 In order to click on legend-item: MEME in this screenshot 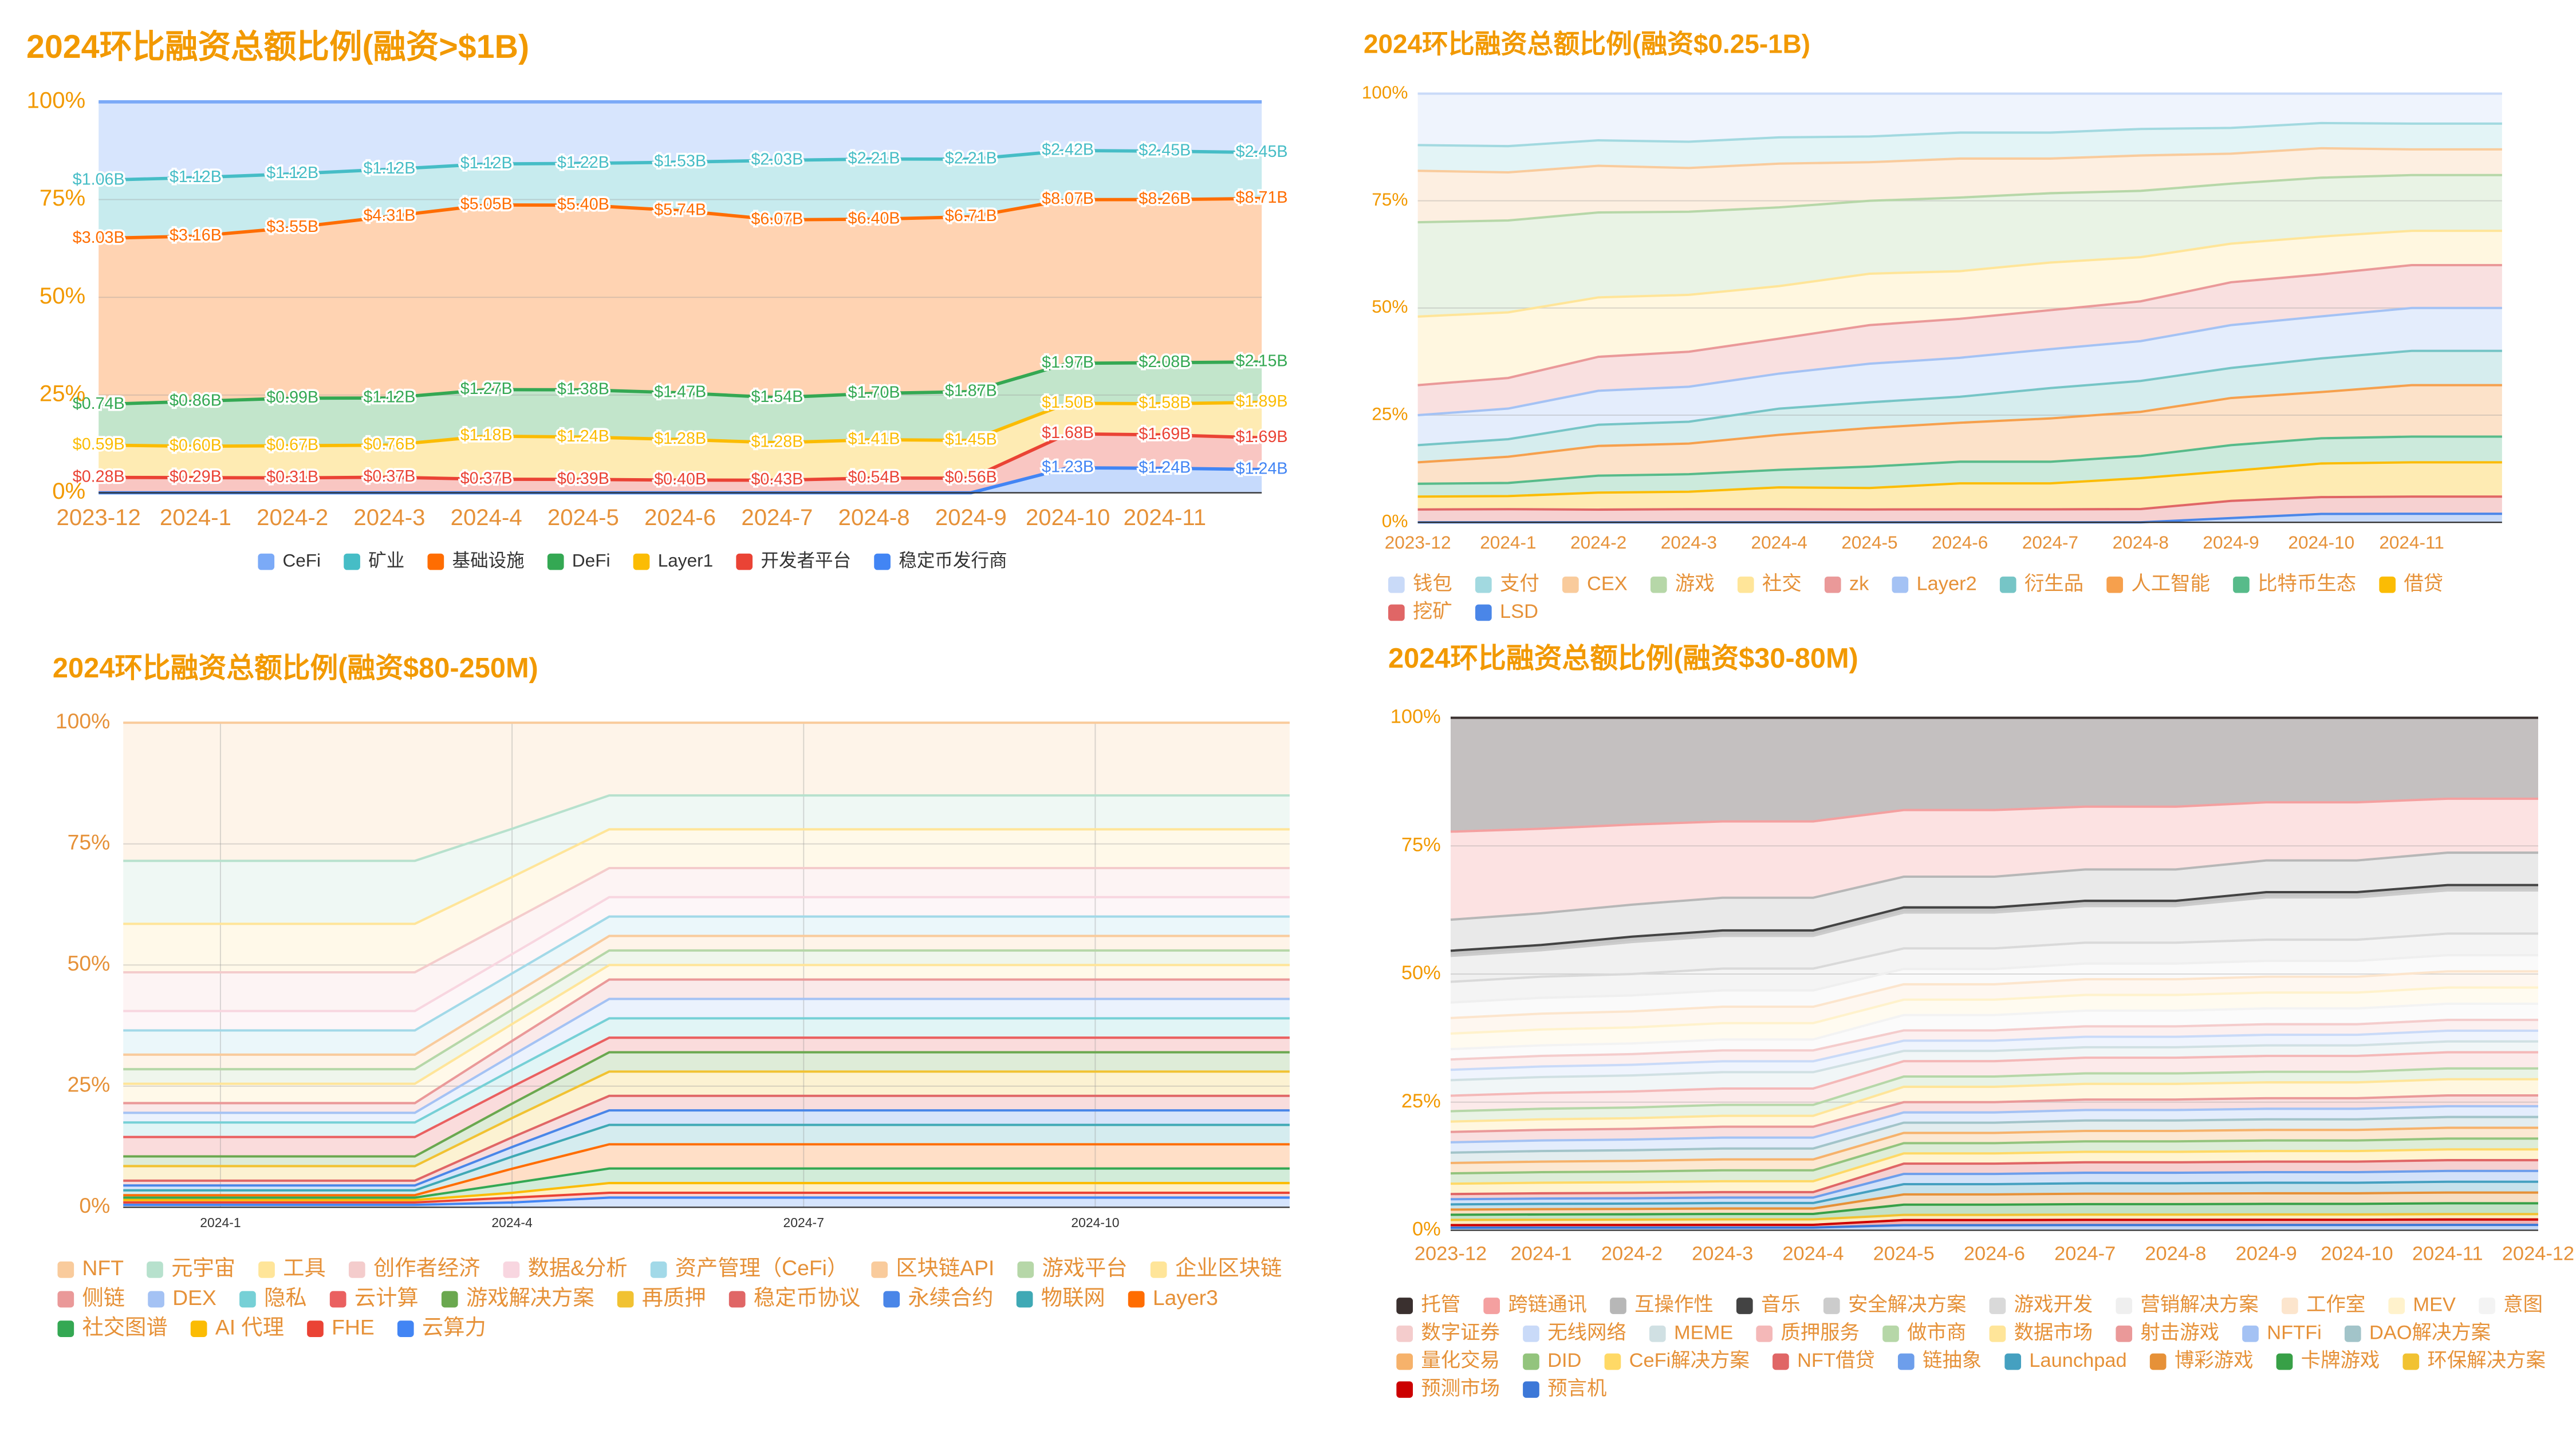, I will do `click(1691, 1332)`.